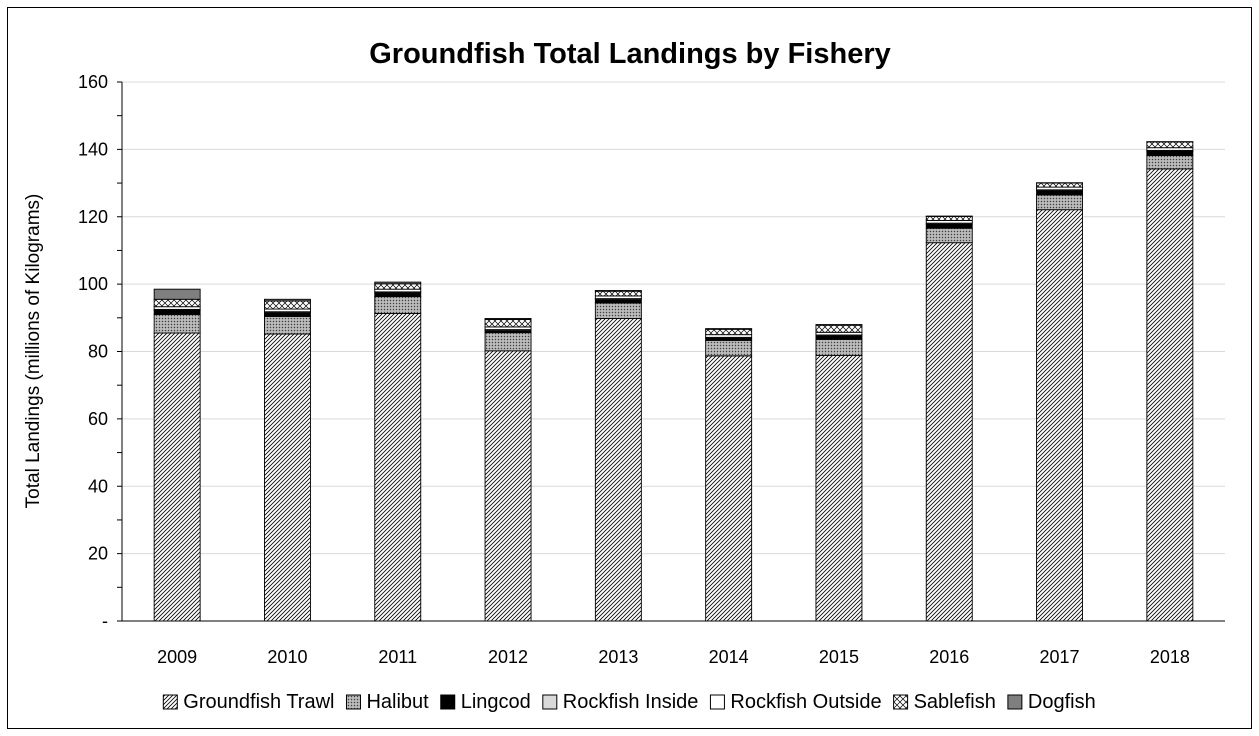 This screenshot has height=736, width=1259. Describe the element at coordinates (397, 657) in the screenshot. I see `x-tick-label: 2011` at that location.